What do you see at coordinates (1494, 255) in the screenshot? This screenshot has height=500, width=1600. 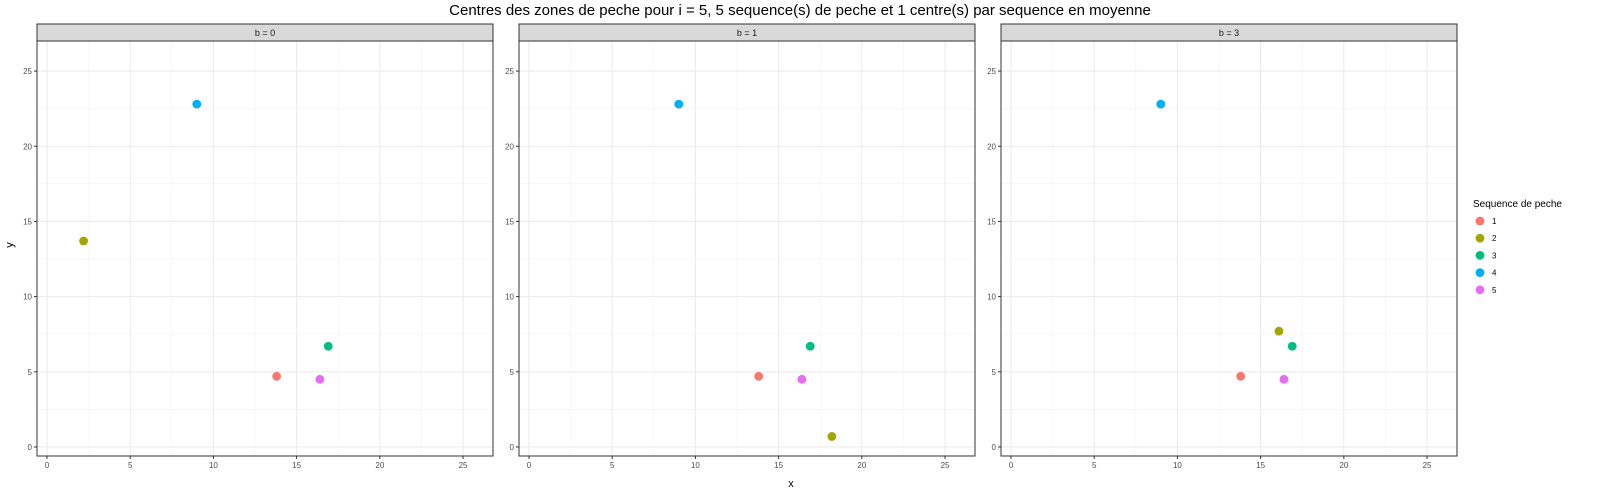 I see `legend-label-3: 3` at bounding box center [1494, 255].